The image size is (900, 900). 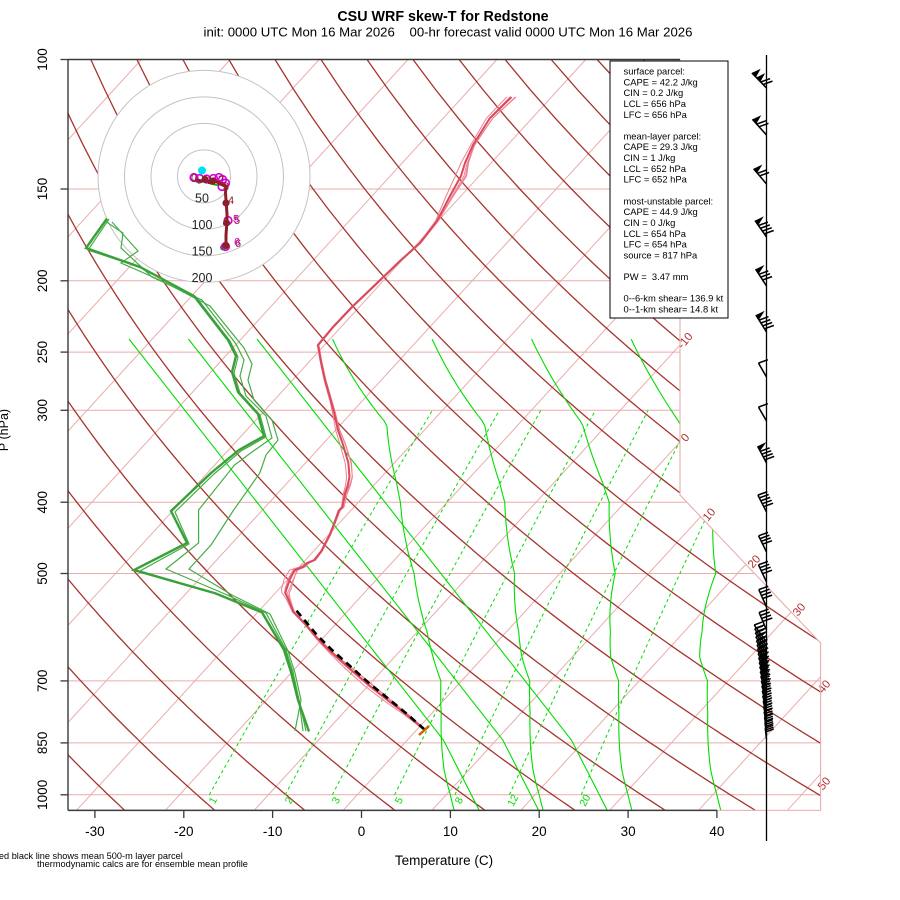 What do you see at coordinates (42, 681) in the screenshot?
I see `svg-text: 700` at bounding box center [42, 681].